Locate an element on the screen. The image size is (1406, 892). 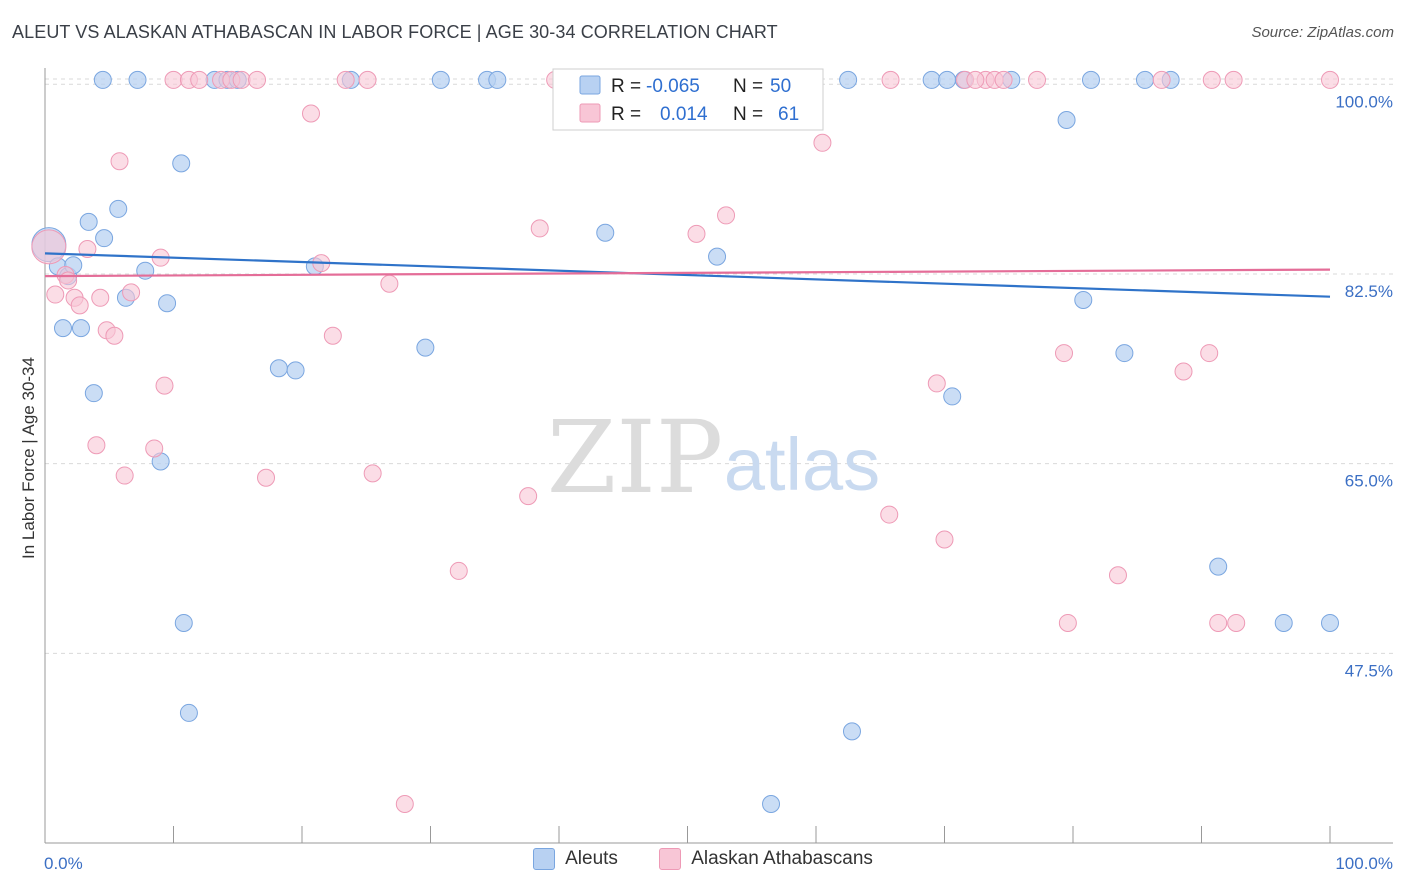
watermark-zip: ZIP is located at coordinates (635, 457).